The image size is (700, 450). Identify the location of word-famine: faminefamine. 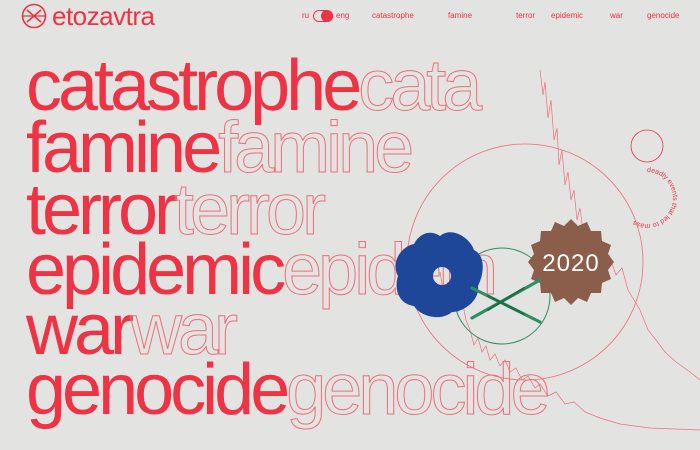
(220, 148).